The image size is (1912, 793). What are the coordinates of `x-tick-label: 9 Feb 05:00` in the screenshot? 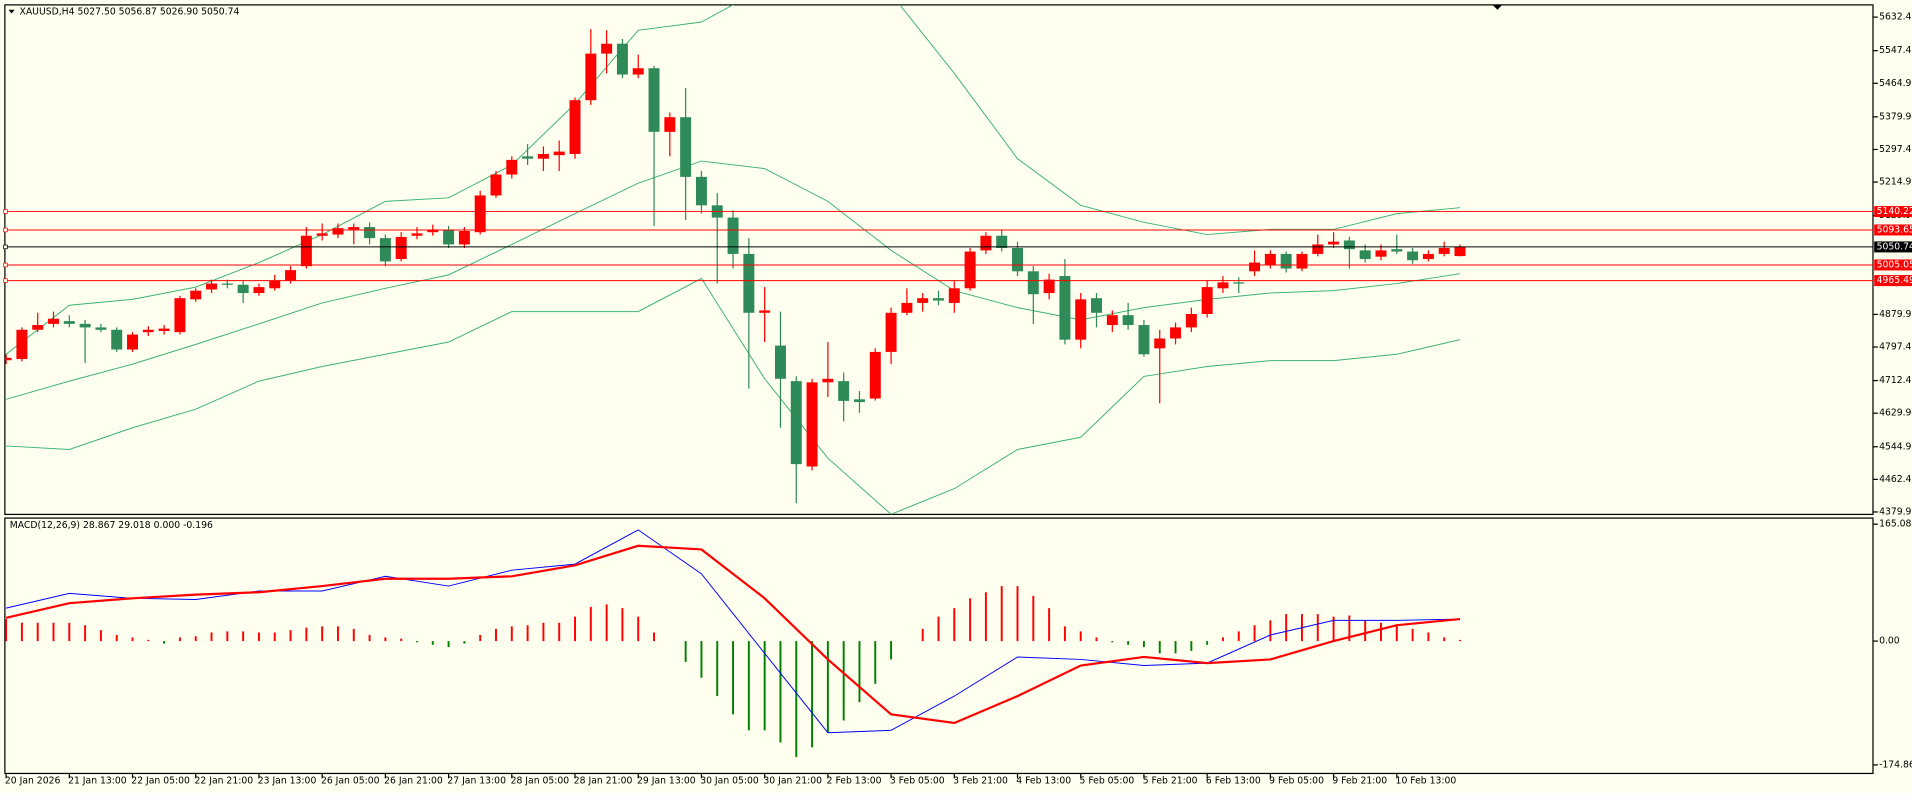 It's located at (1296, 780).